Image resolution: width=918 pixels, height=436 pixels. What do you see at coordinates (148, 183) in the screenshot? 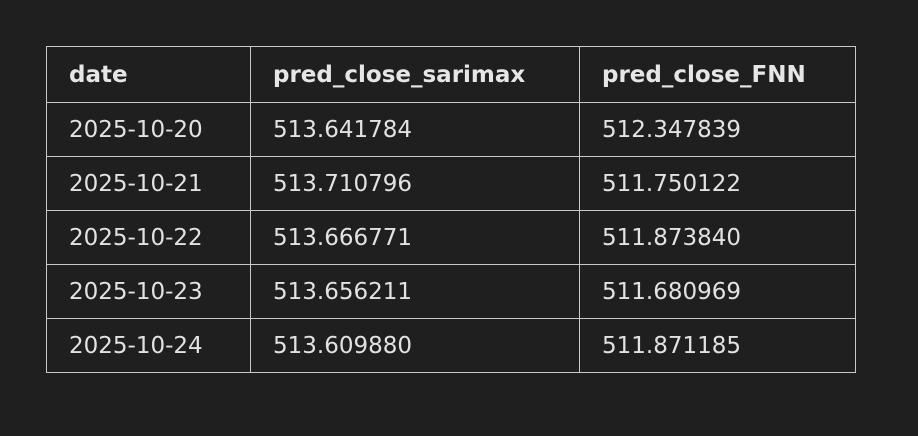
I see `cell-date: 2025-10-21` at bounding box center [148, 183].